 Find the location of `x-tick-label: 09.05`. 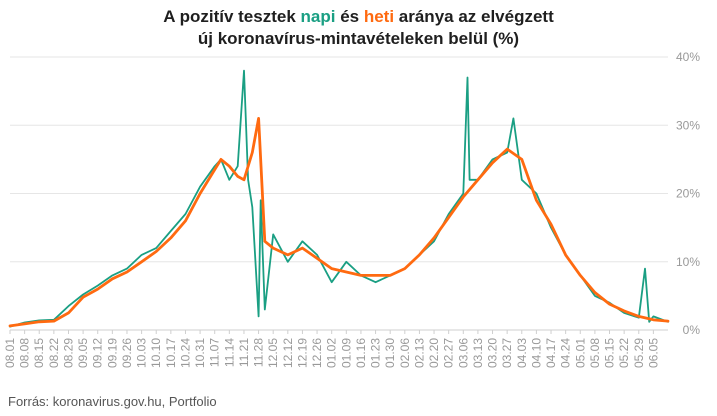

x-tick-label: 09.05 is located at coordinates (83, 353).